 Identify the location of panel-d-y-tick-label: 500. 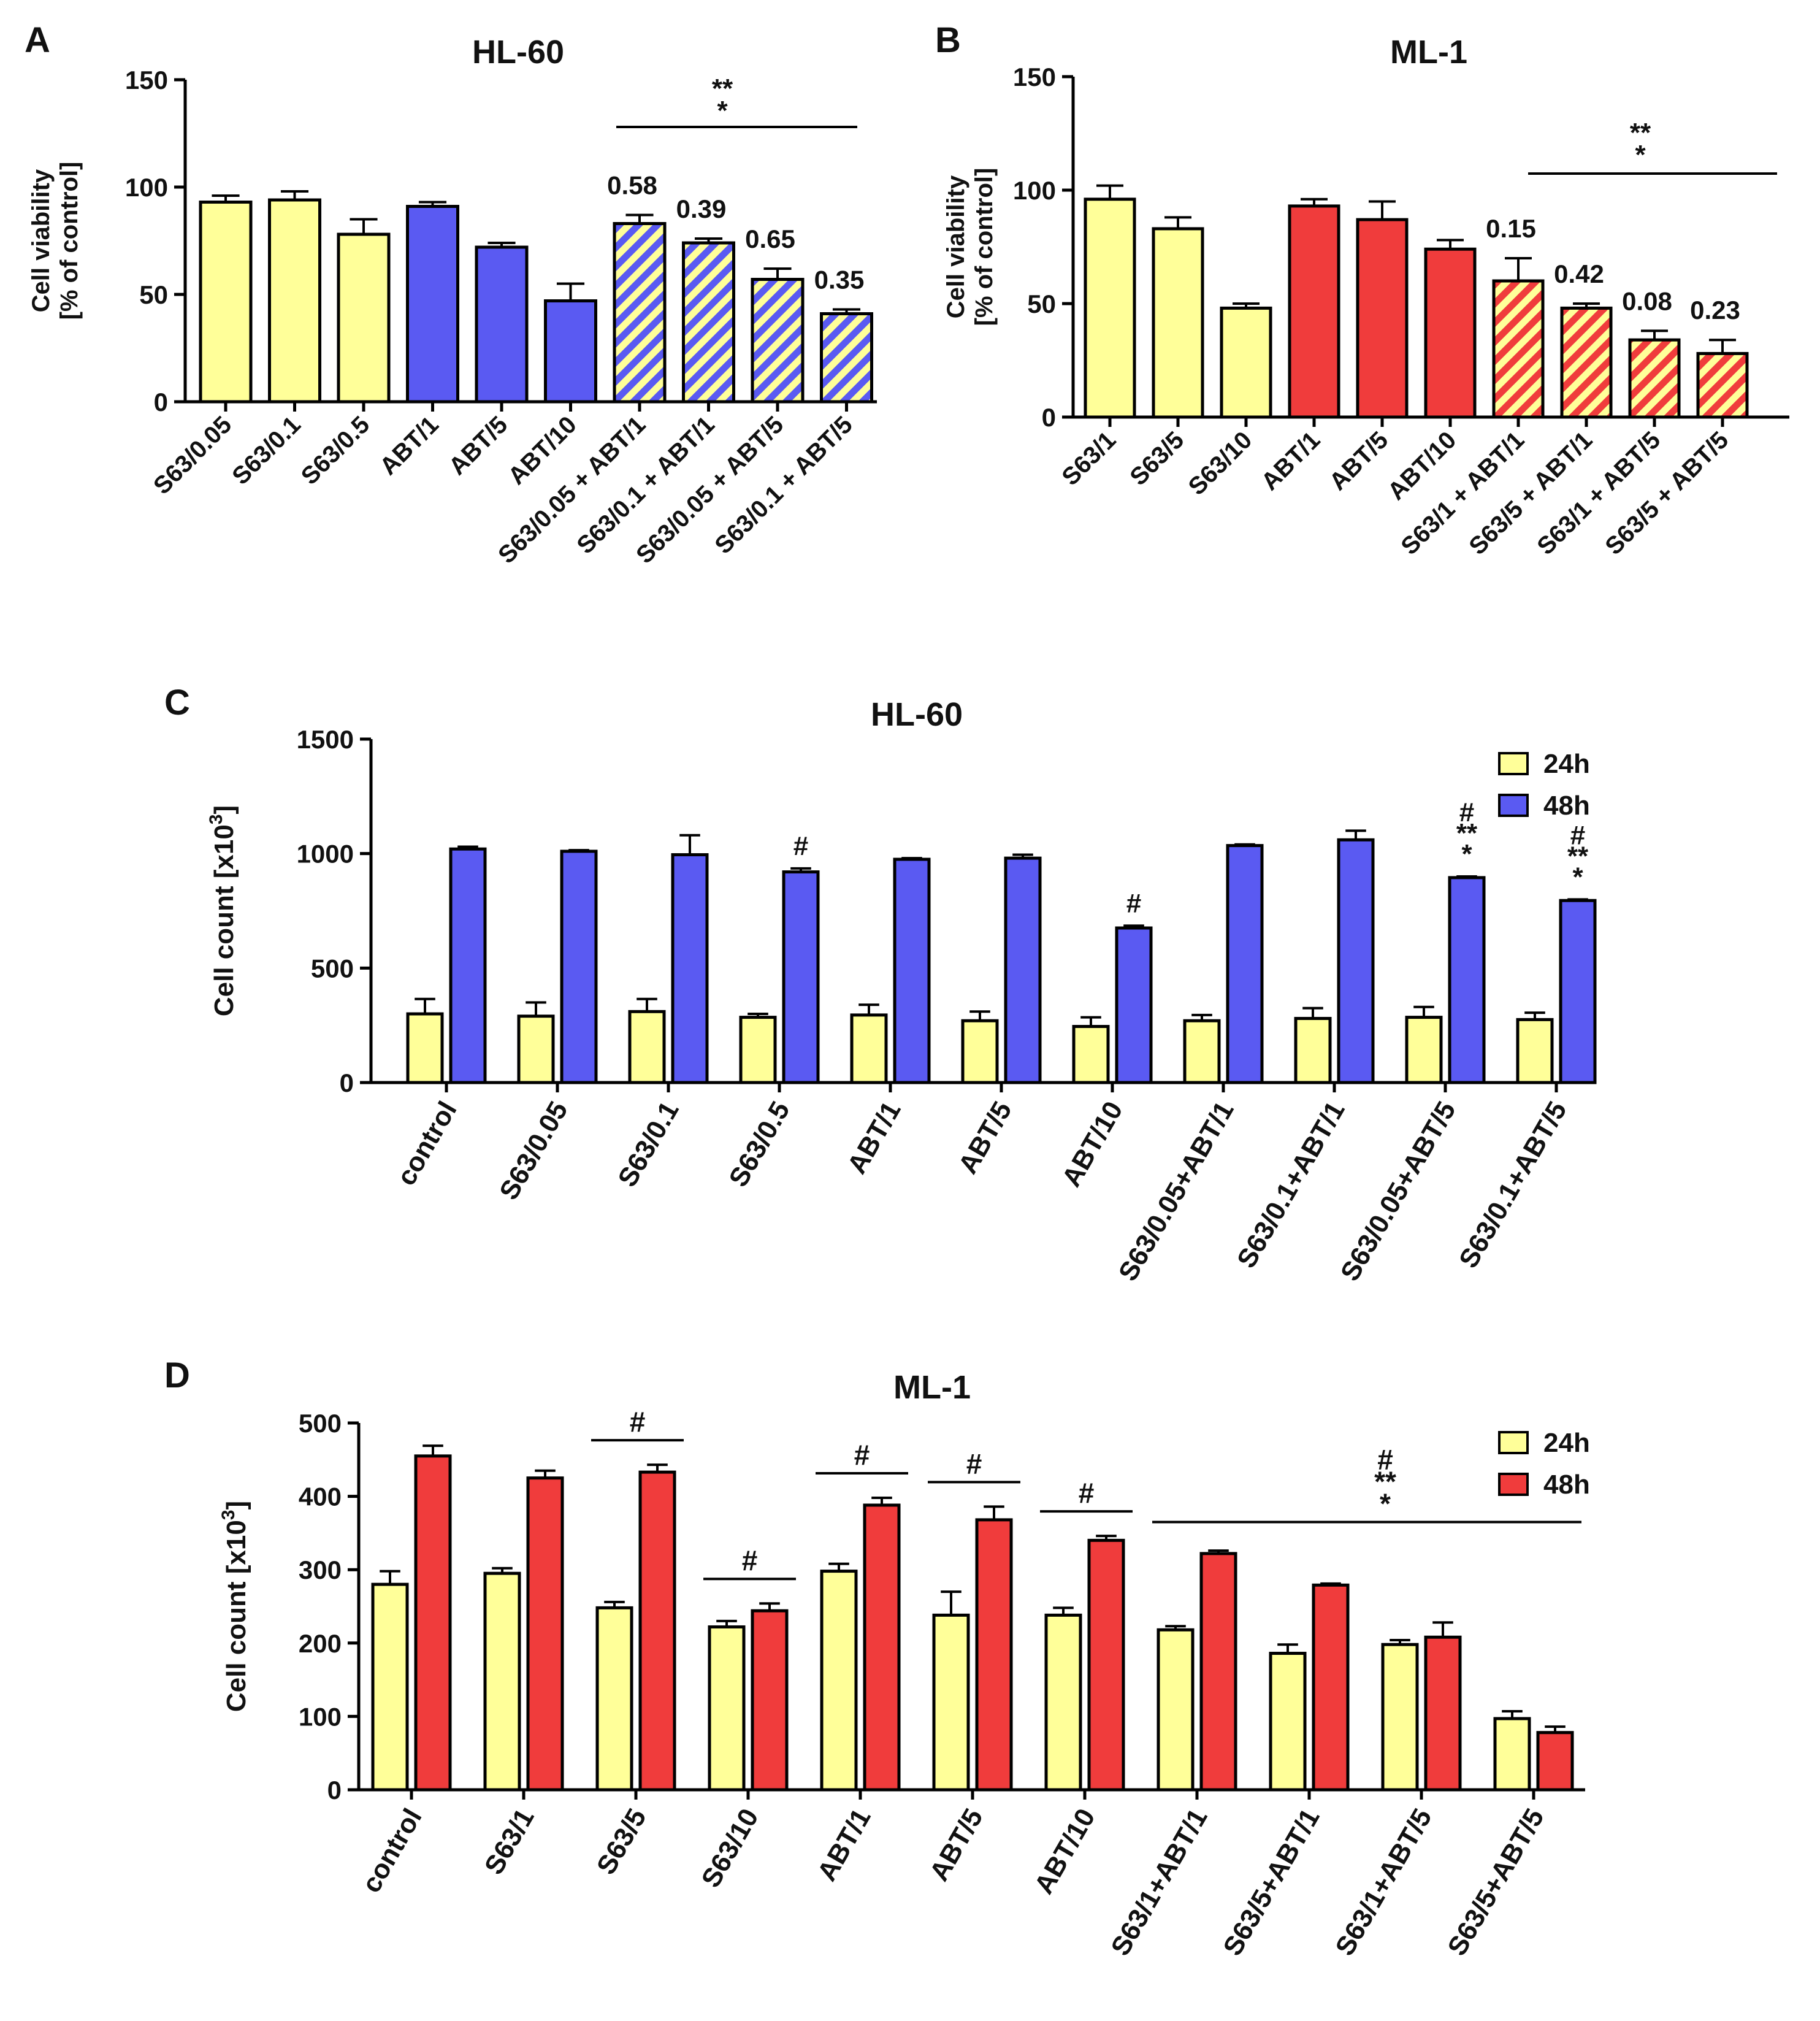
(320, 1423).